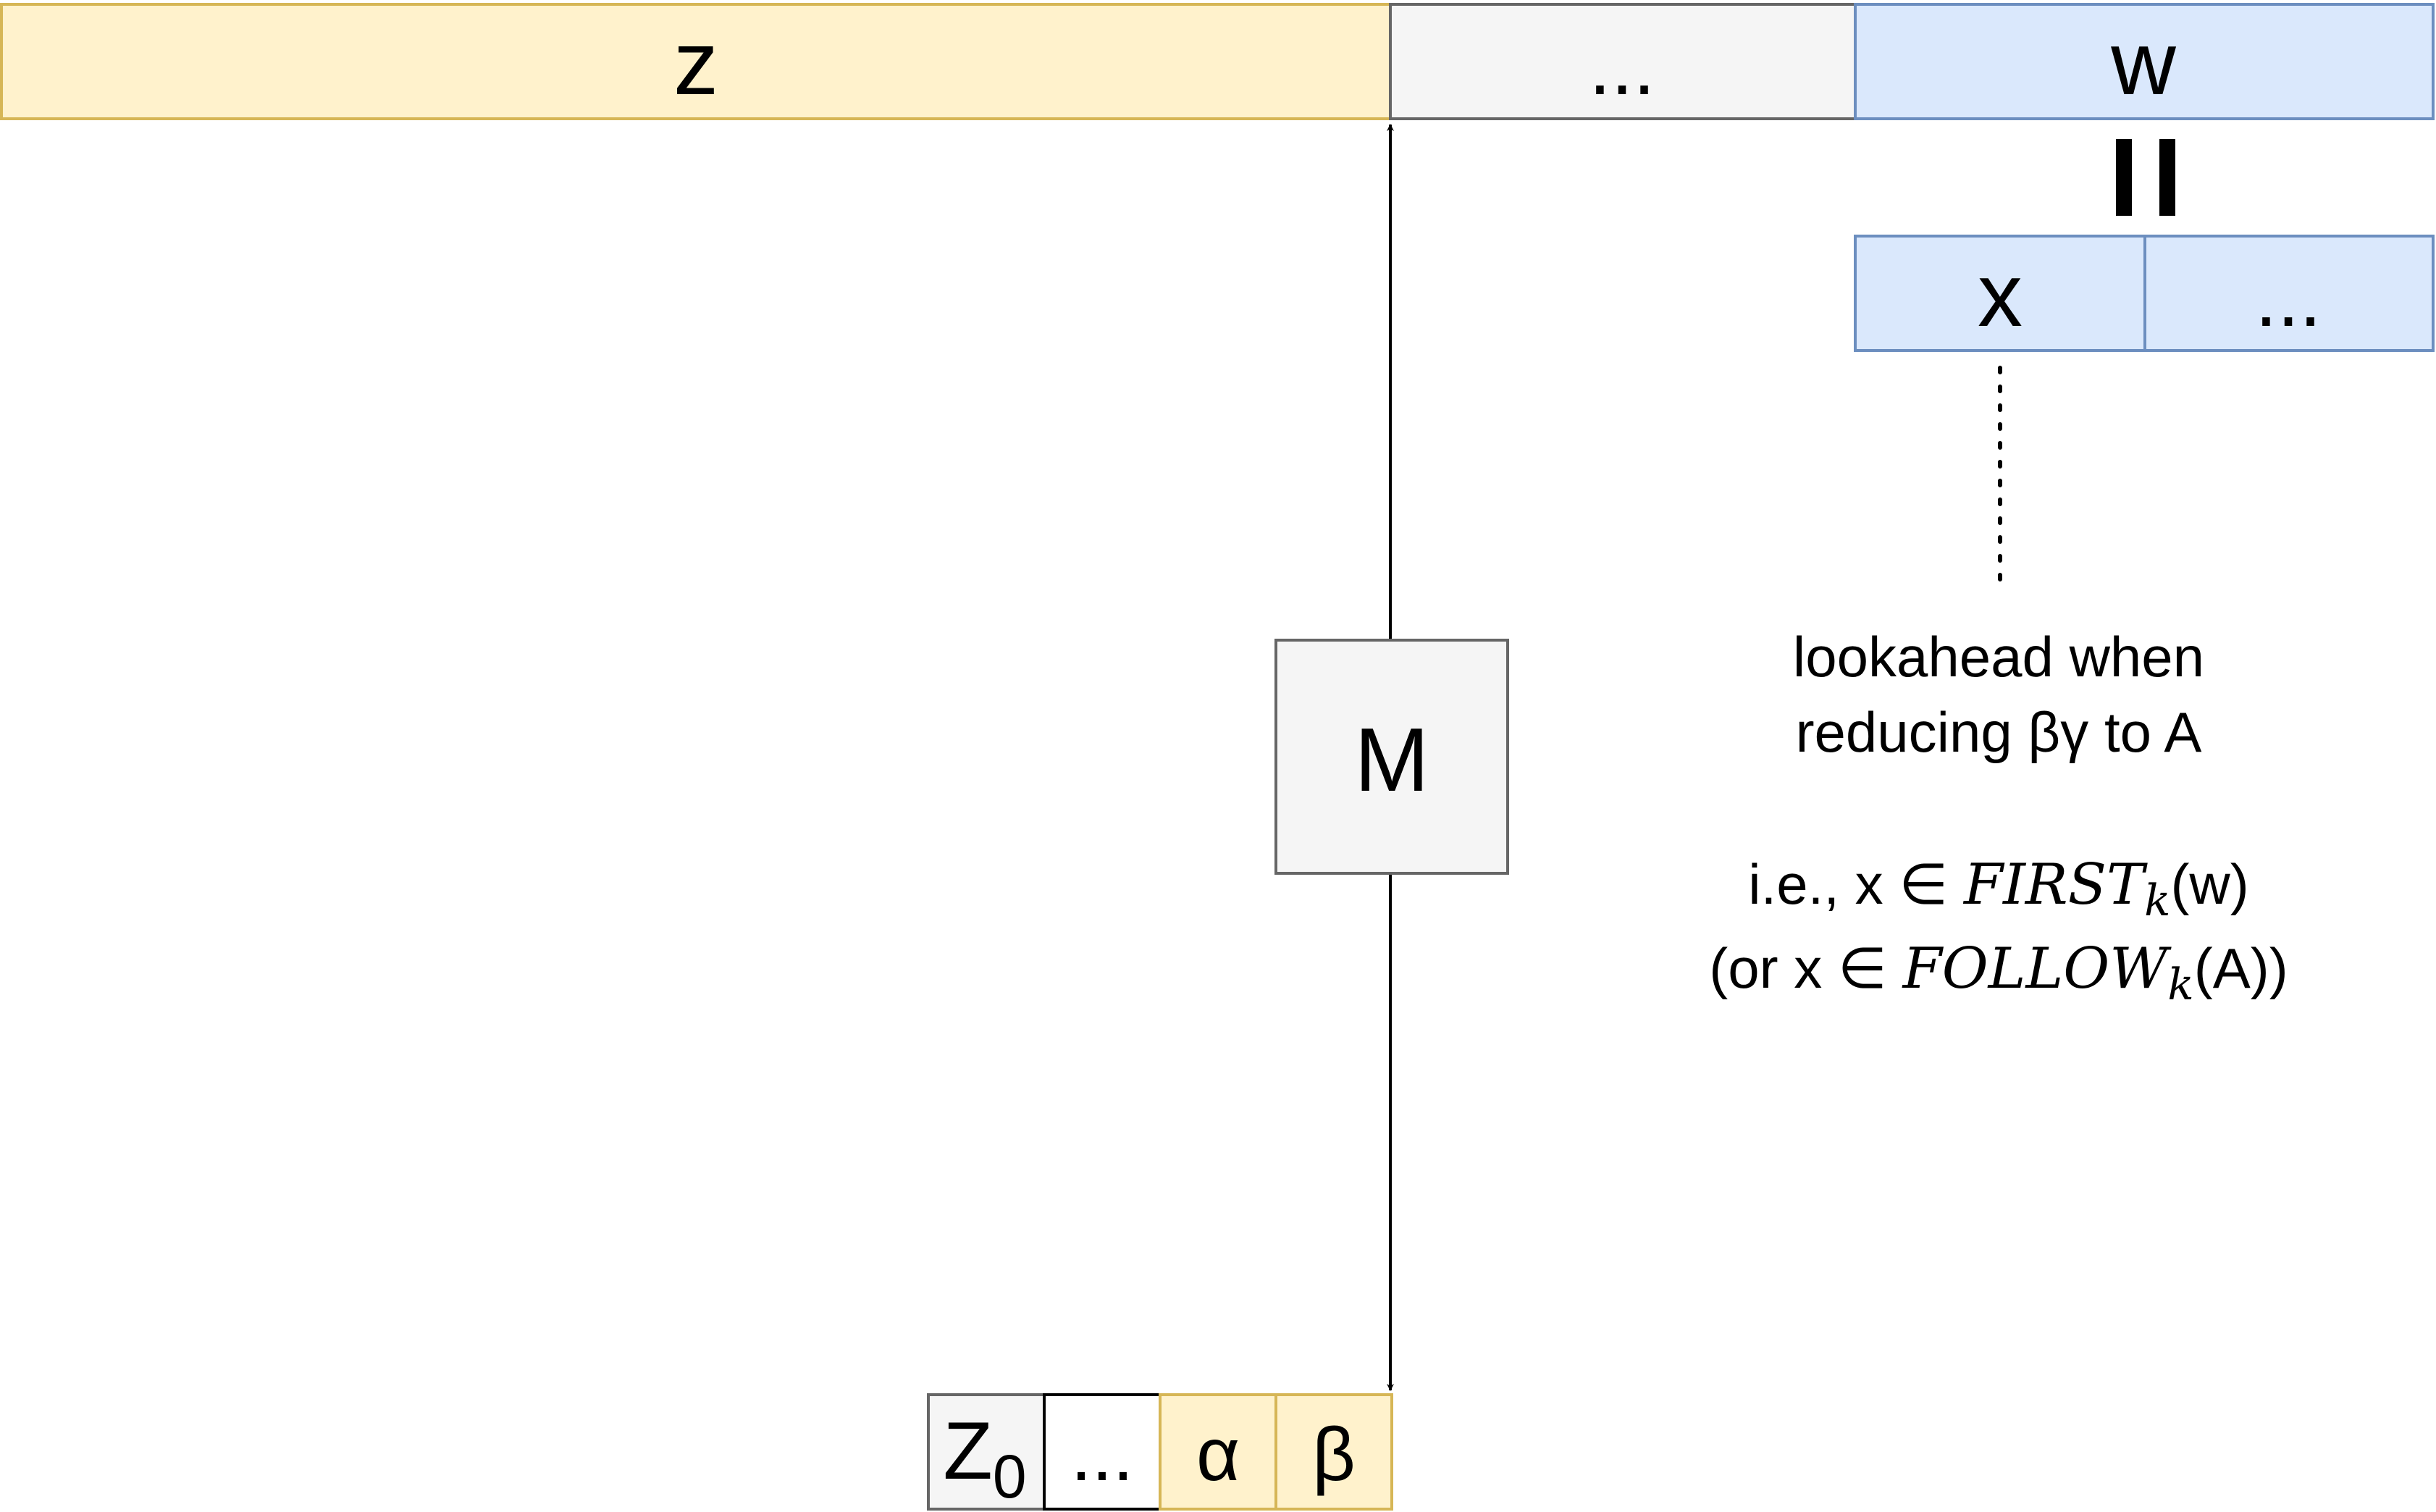 This screenshot has width=2436, height=1512. Describe the element at coordinates (1856, 884) in the screenshot. I see `annotation-line-3-prefix: i.e., x ∈` at that location.